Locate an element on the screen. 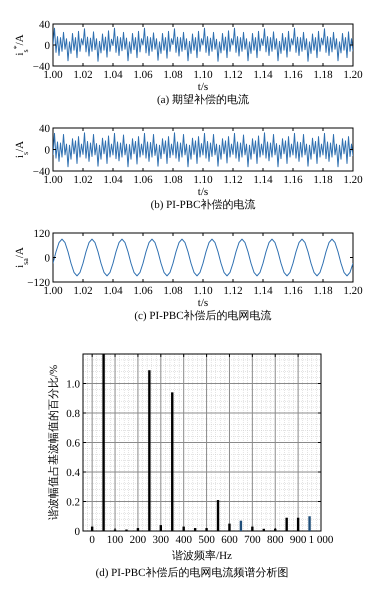 This screenshot has height=597, width=384. x-tick-label: 900 is located at coordinates (298, 540).